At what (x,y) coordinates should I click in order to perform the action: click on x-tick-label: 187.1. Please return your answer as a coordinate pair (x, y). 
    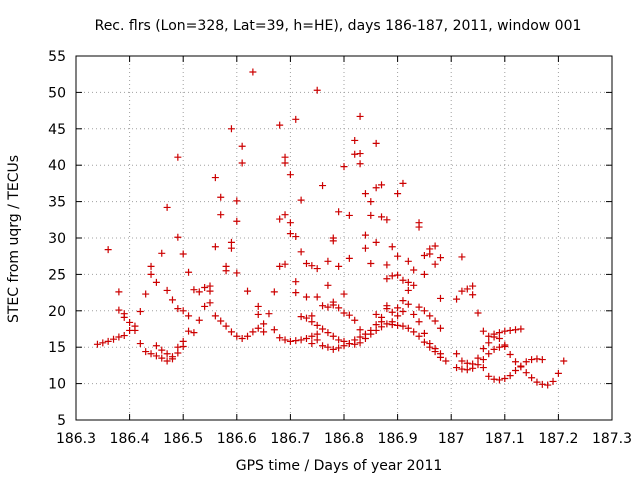
    Looking at the image, I should click on (505, 439).